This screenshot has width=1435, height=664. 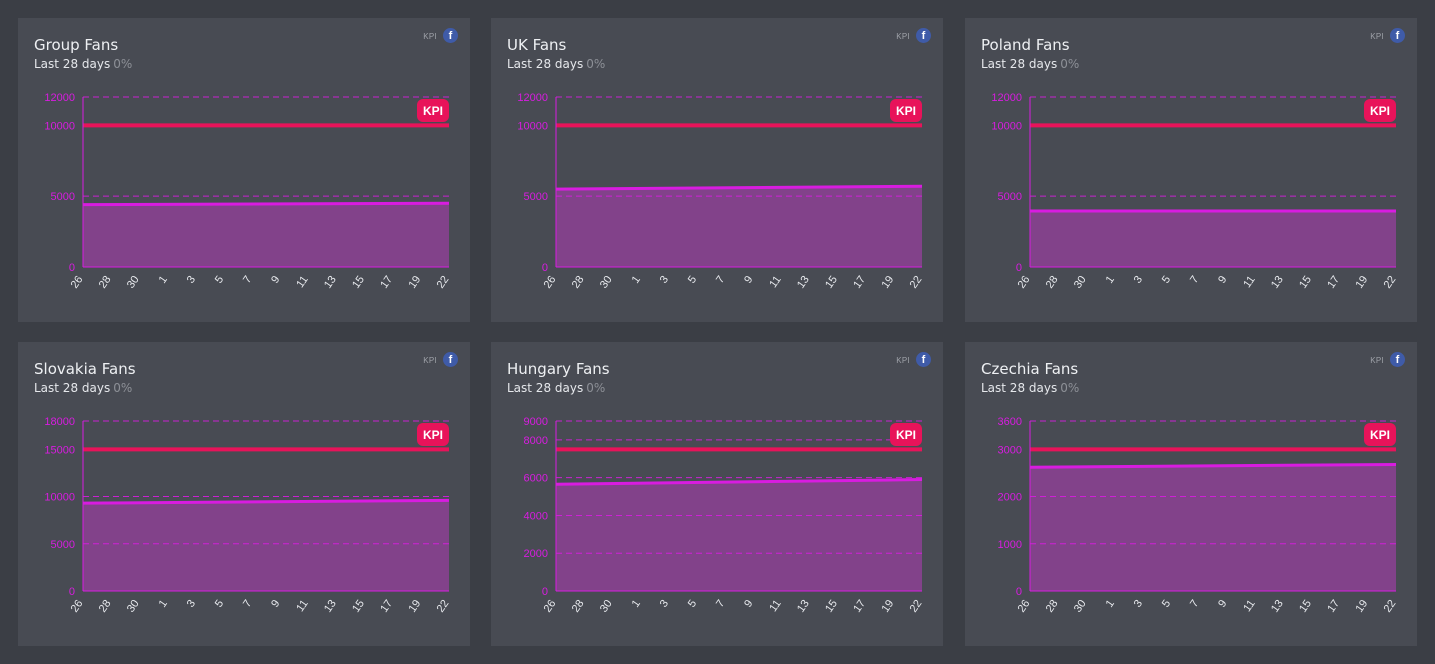 What do you see at coordinates (1070, 388) in the screenshot?
I see `change-percent: 0%` at bounding box center [1070, 388].